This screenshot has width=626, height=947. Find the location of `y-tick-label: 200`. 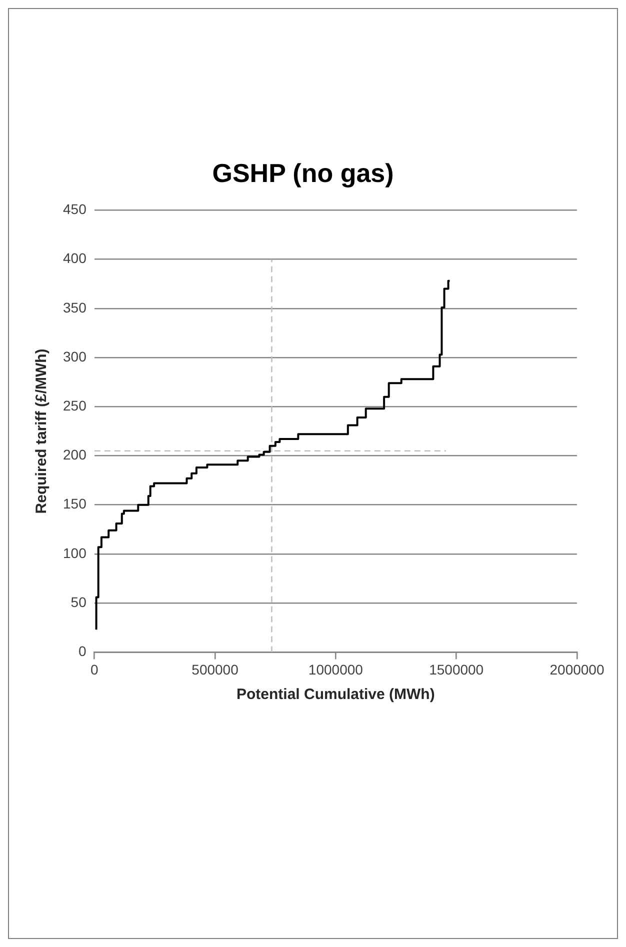

y-tick-label: 200 is located at coordinates (75, 454).